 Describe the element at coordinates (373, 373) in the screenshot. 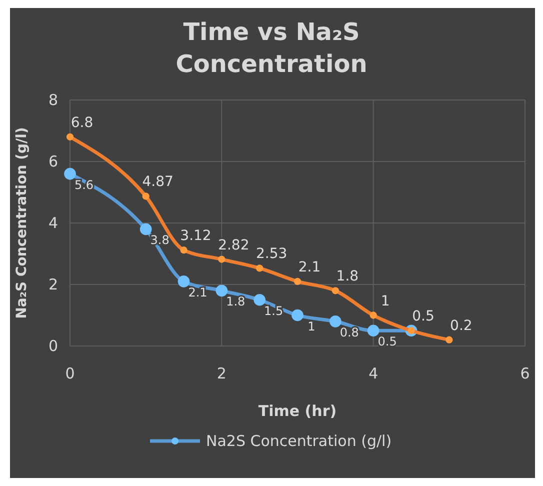

I see `x-tick-label: 4` at that location.